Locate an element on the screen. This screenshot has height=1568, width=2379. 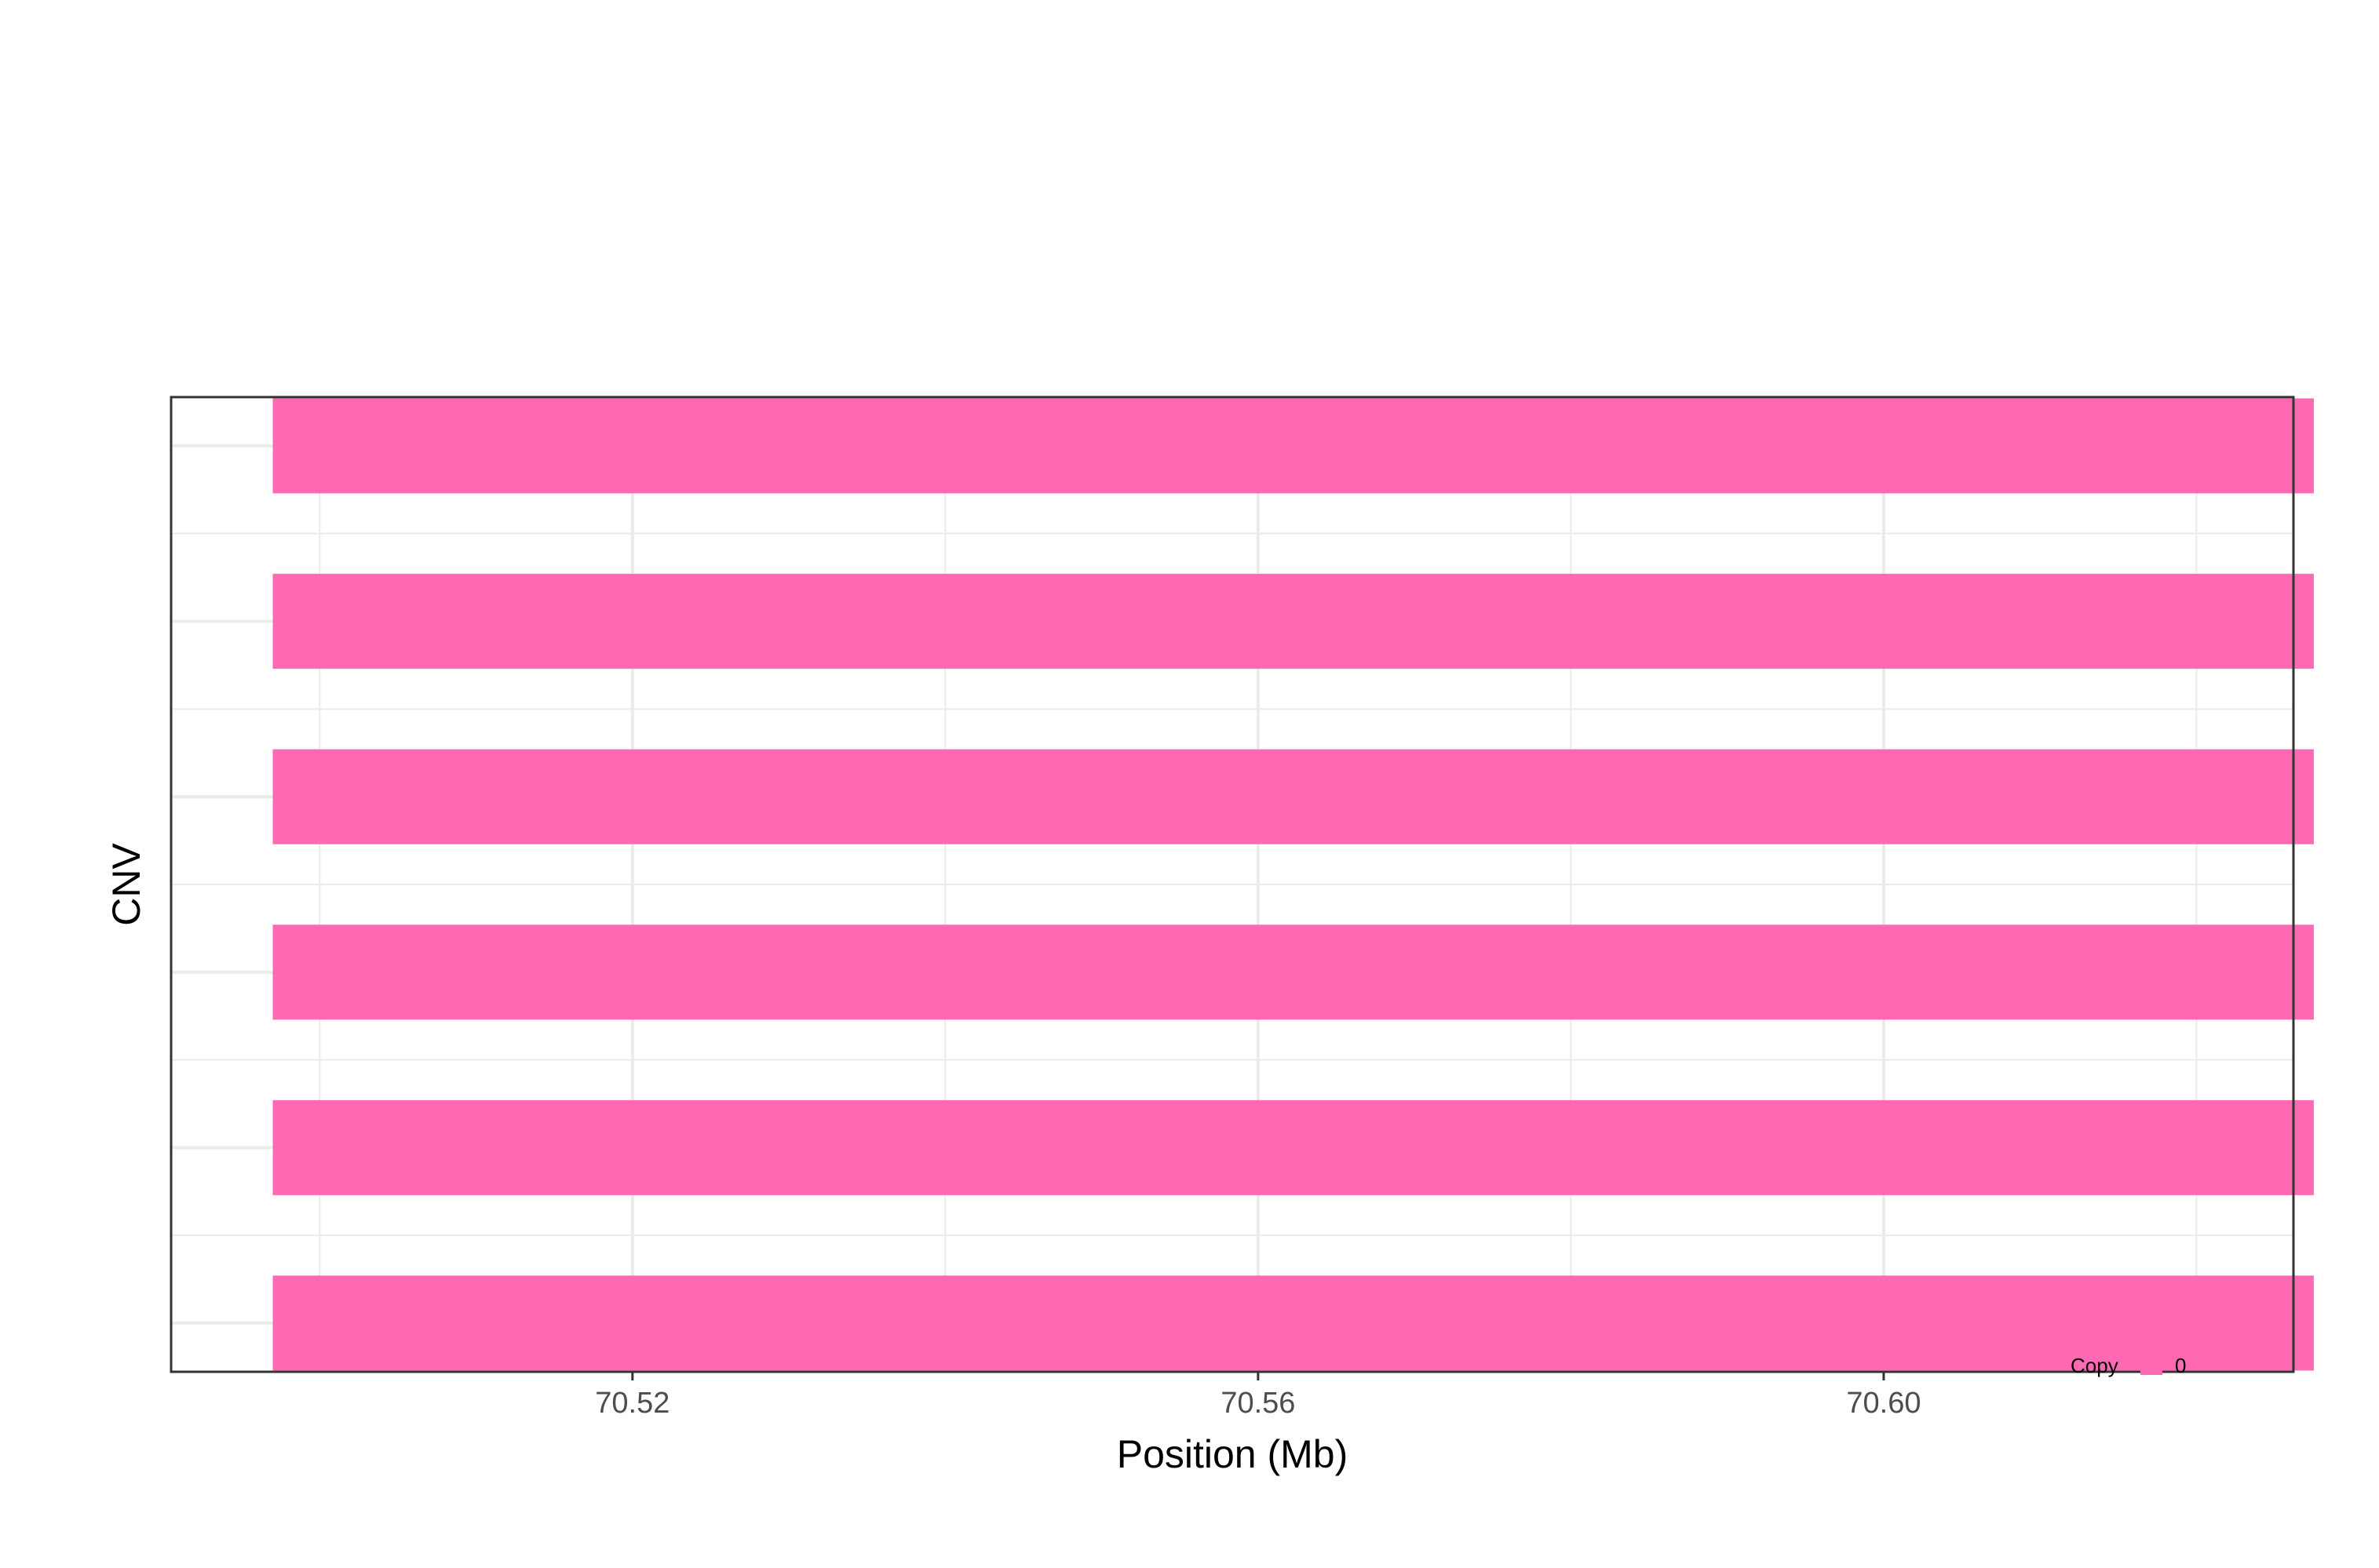
legend: Copy 0 is located at coordinates (2128, 1365).